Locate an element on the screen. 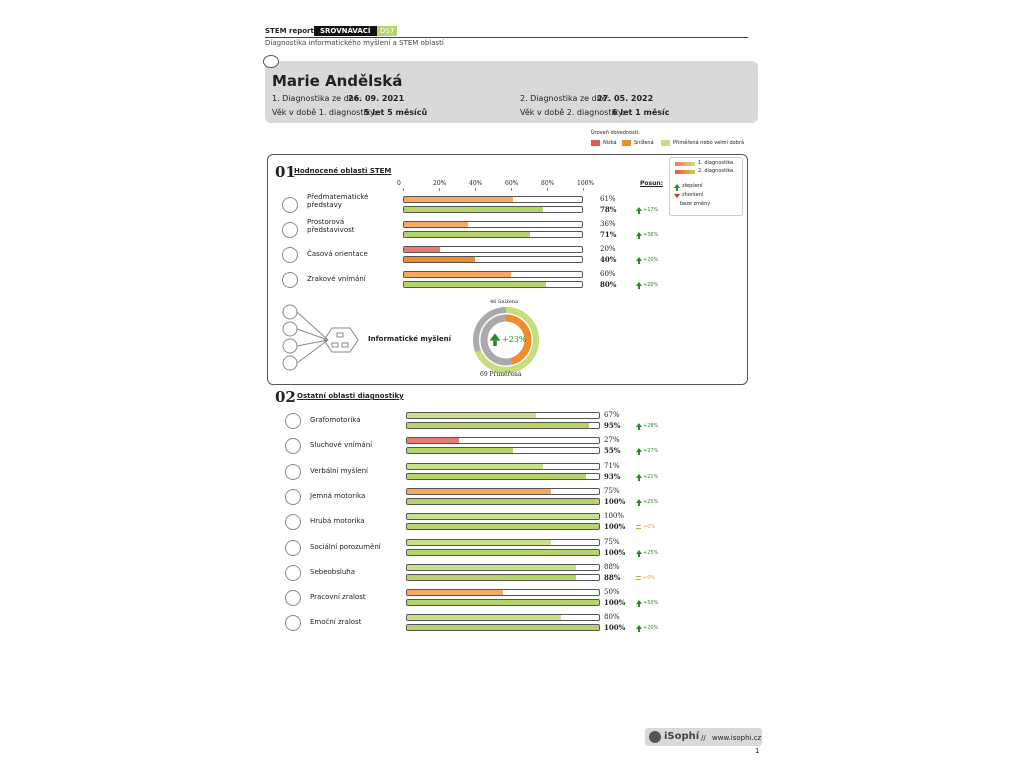 Image resolution: width=1024 pixels, height=768 pixels. section1-number: 01 is located at coordinates (285, 172).